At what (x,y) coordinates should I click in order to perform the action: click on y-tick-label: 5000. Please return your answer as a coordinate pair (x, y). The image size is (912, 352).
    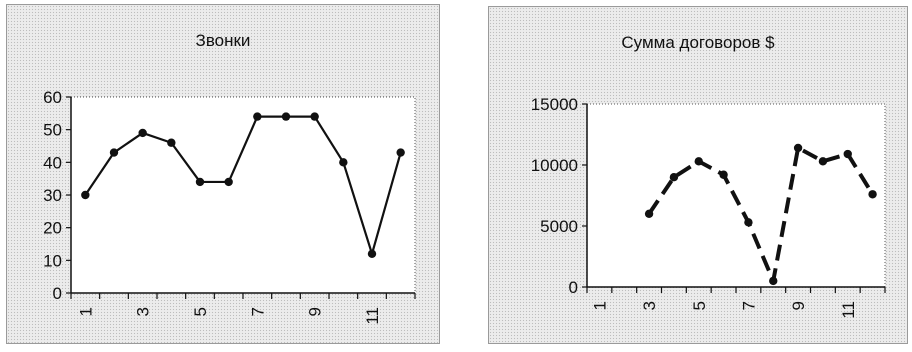
    Looking at the image, I should click on (559, 226).